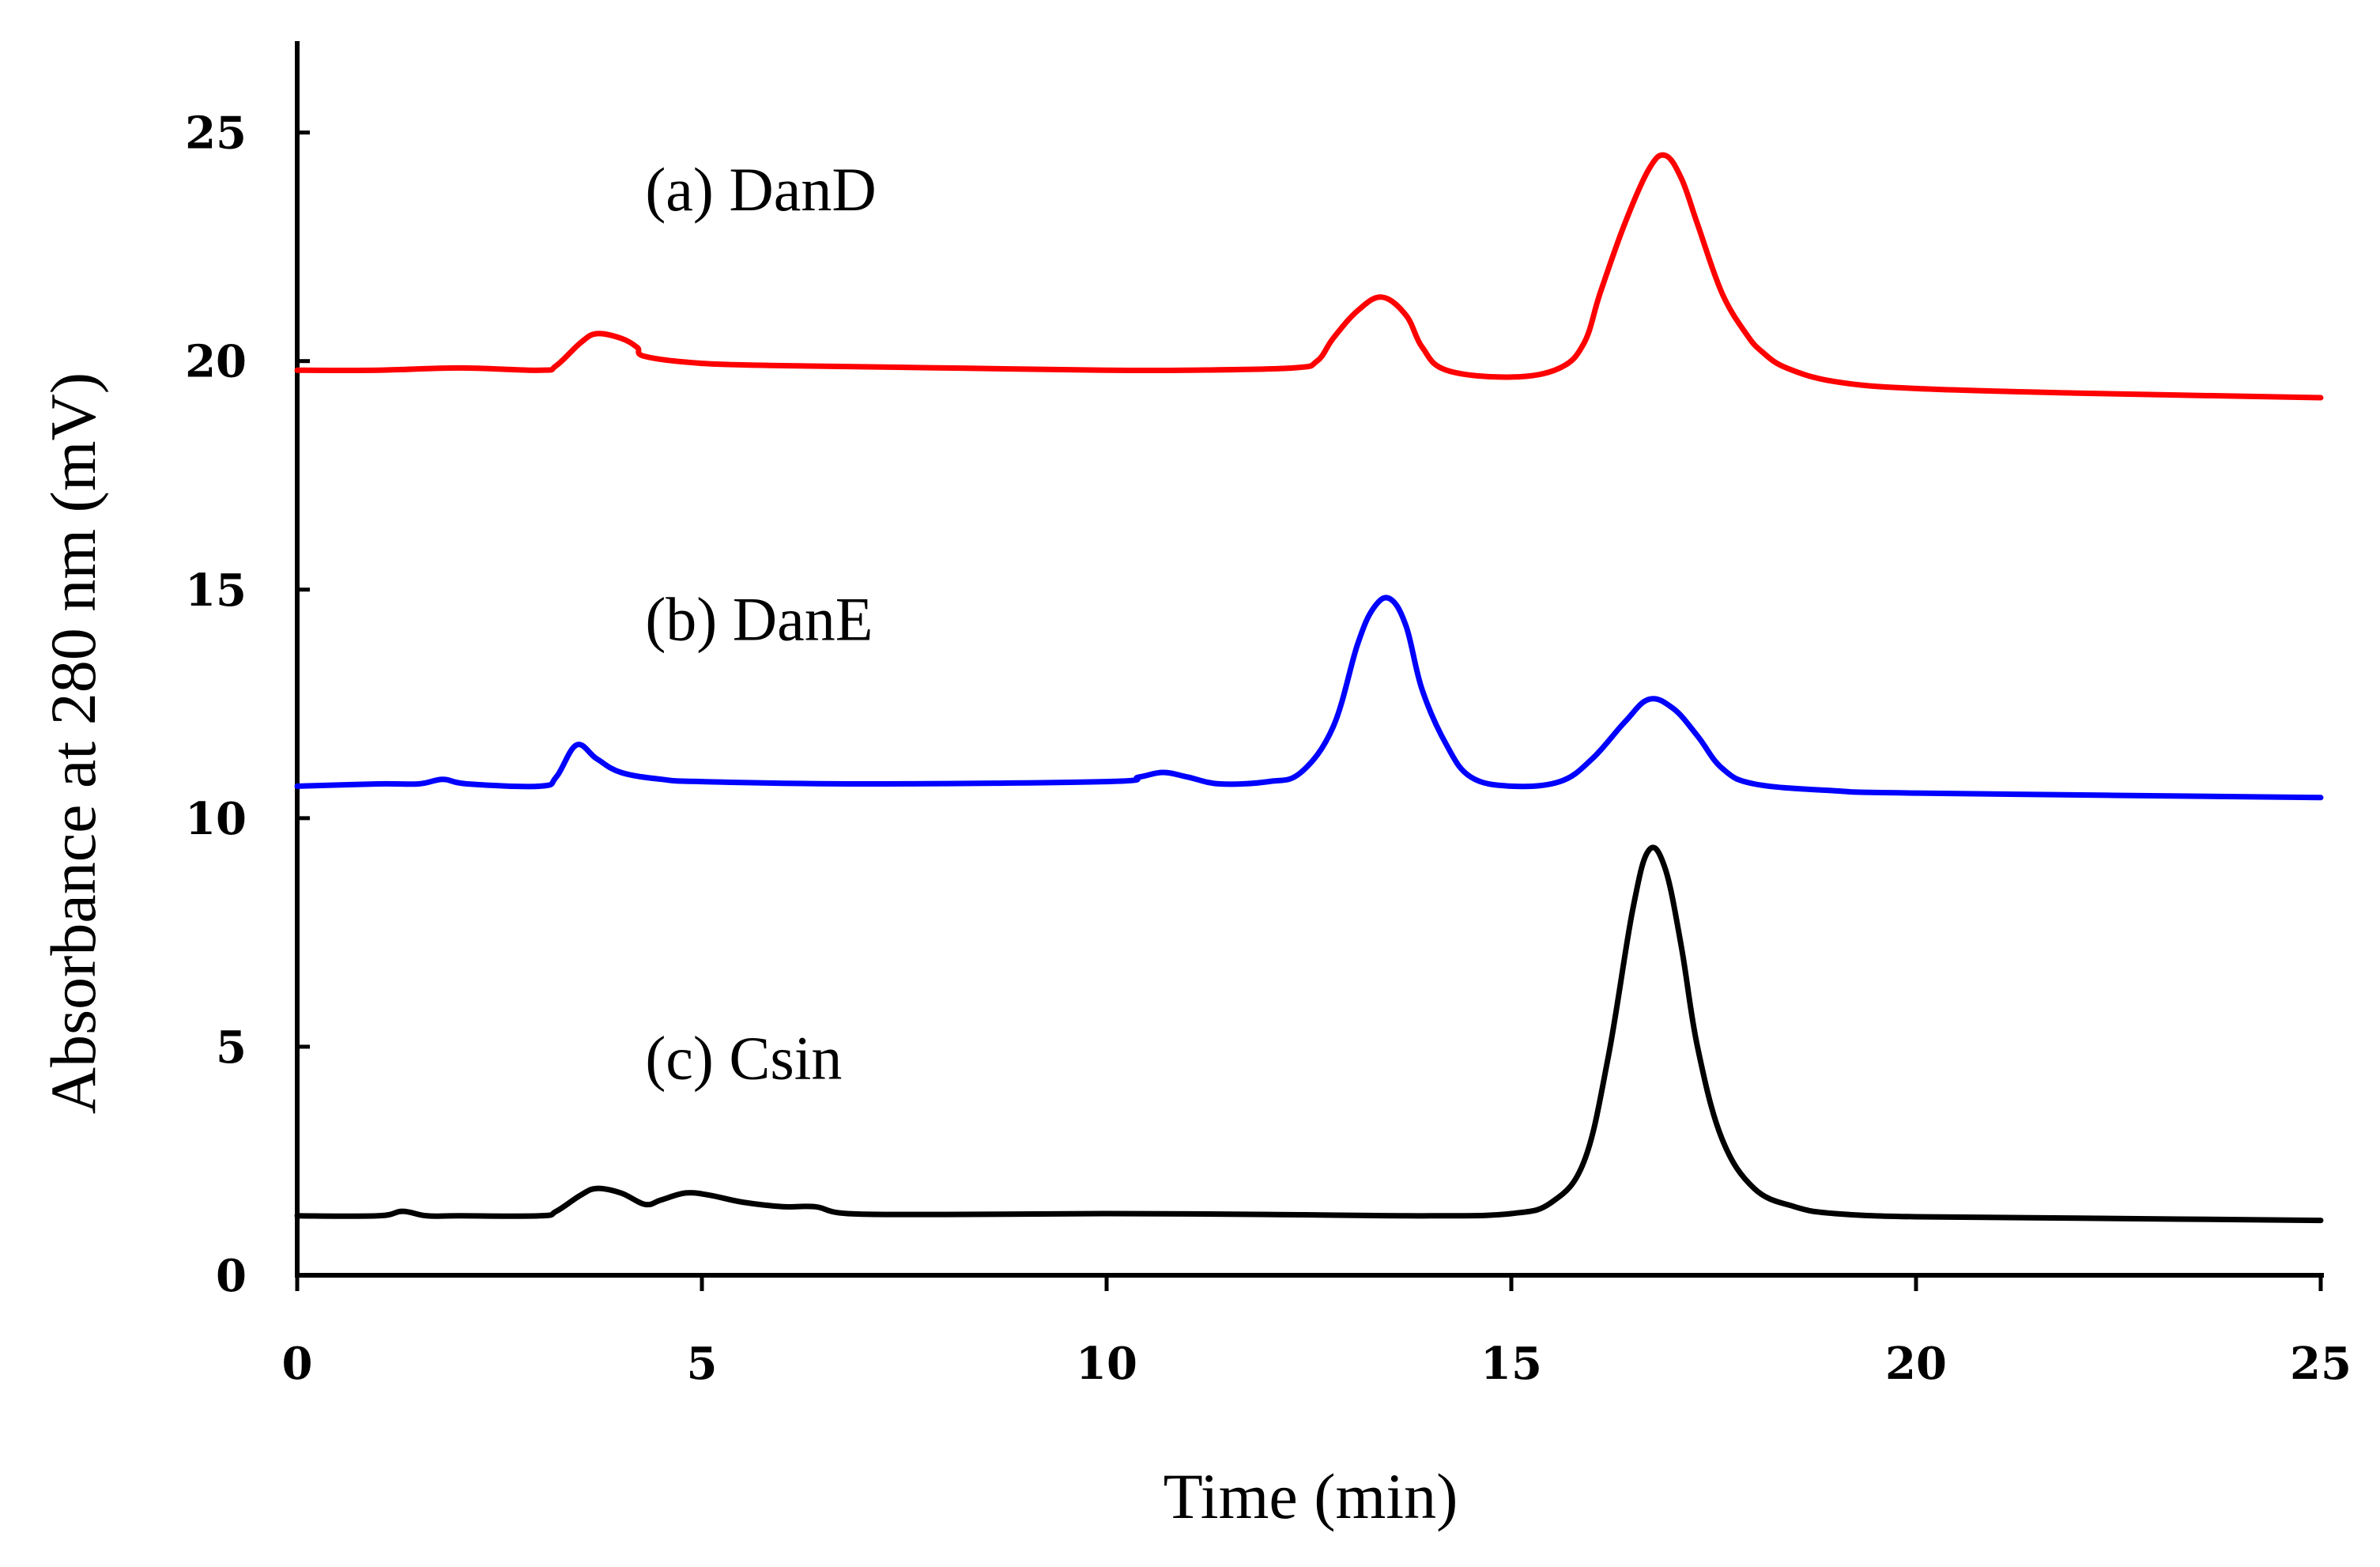 The width and height of the screenshot is (2380, 1567). I want to click on y-ticks: 0 5 10 15 20 25, so click(247, 705).